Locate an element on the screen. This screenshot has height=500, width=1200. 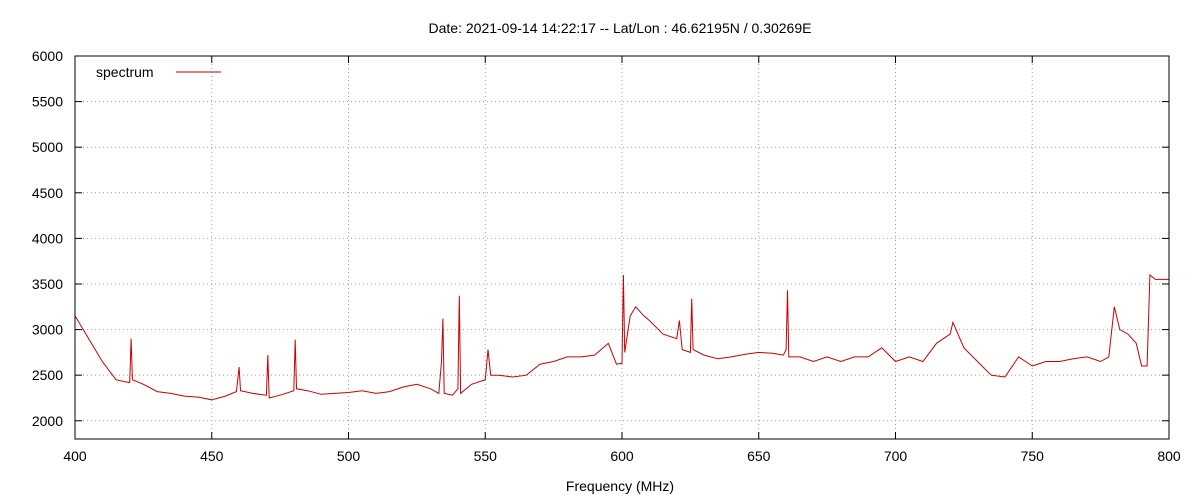
y-tick-label: 3000 is located at coordinates (47, 330).